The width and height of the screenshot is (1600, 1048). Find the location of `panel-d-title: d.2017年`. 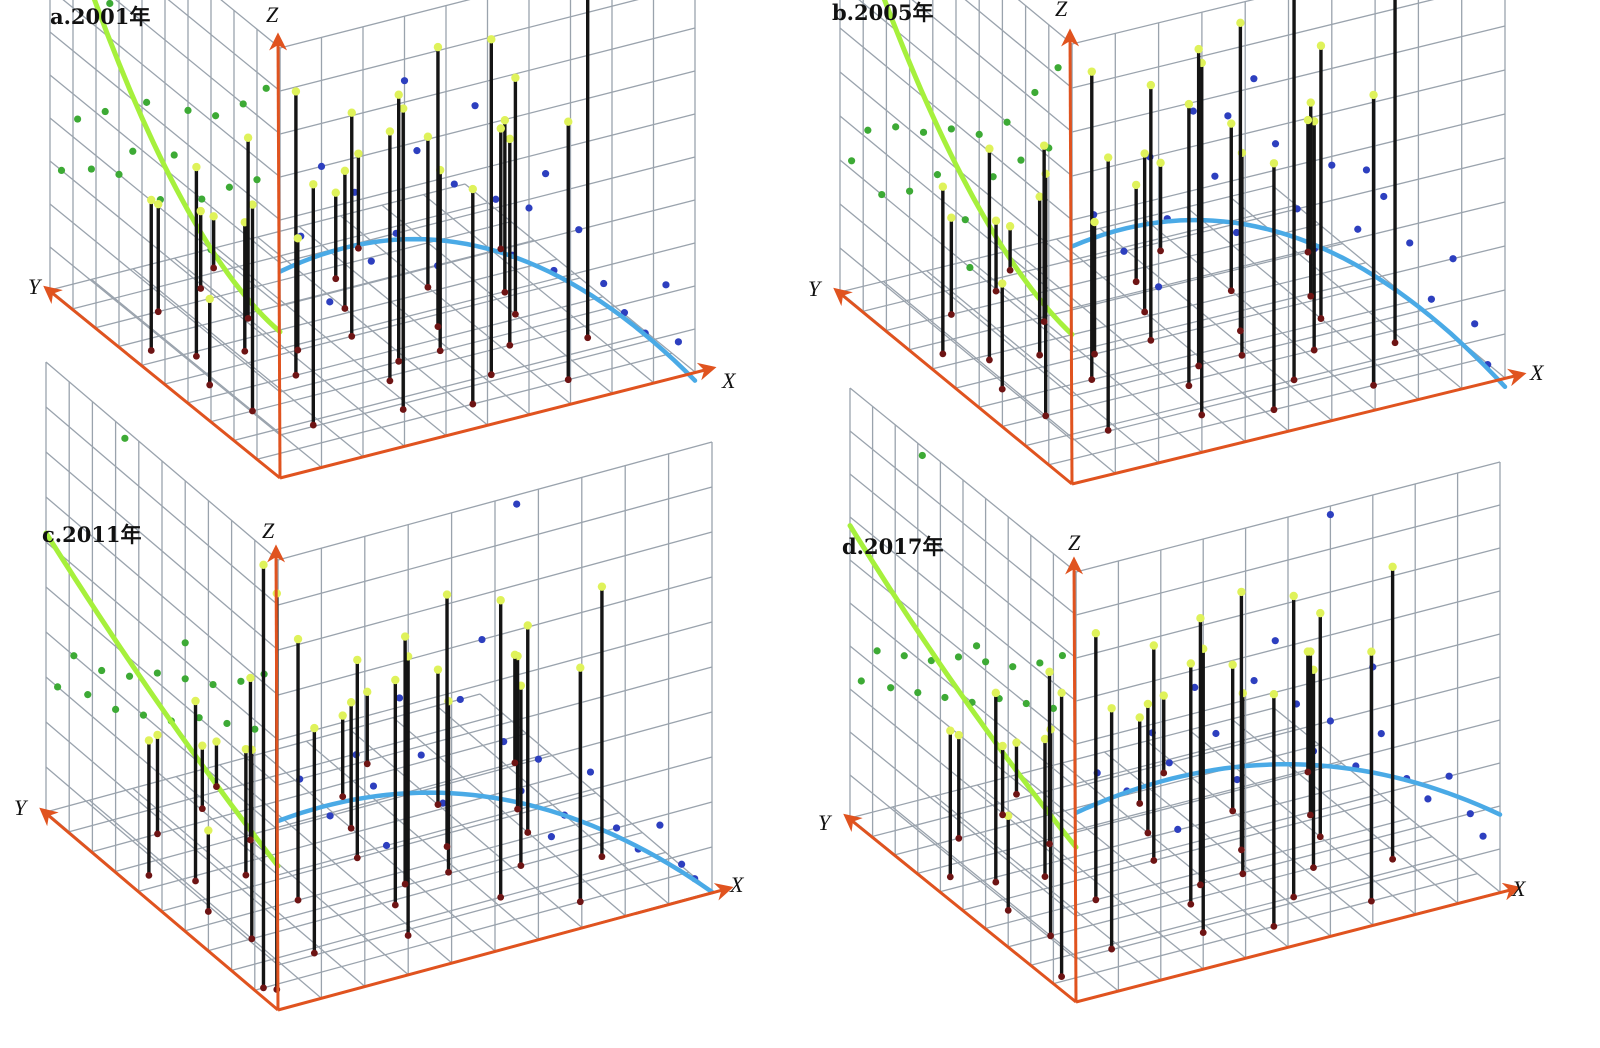

panel-d-title: d.2017年 is located at coordinates (892, 546).